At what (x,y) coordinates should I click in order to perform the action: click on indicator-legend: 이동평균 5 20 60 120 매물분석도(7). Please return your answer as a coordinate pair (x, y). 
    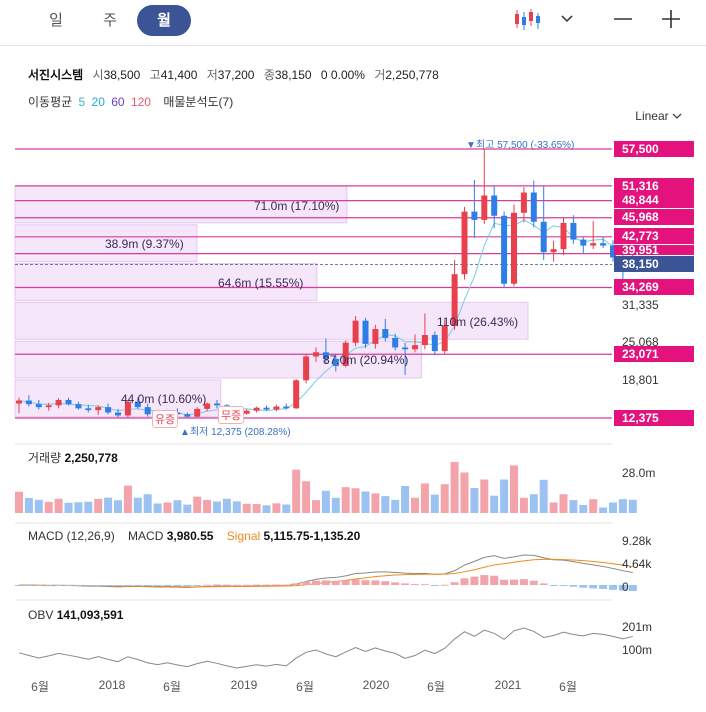
    Looking at the image, I should click on (132, 101).